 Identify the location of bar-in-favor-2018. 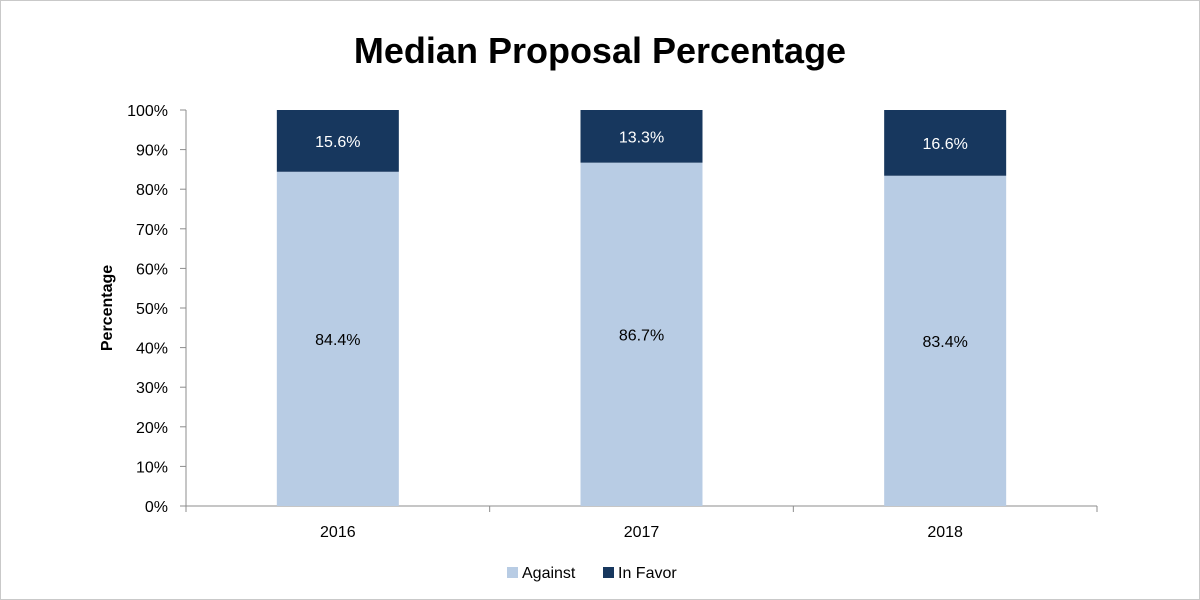
(945, 143).